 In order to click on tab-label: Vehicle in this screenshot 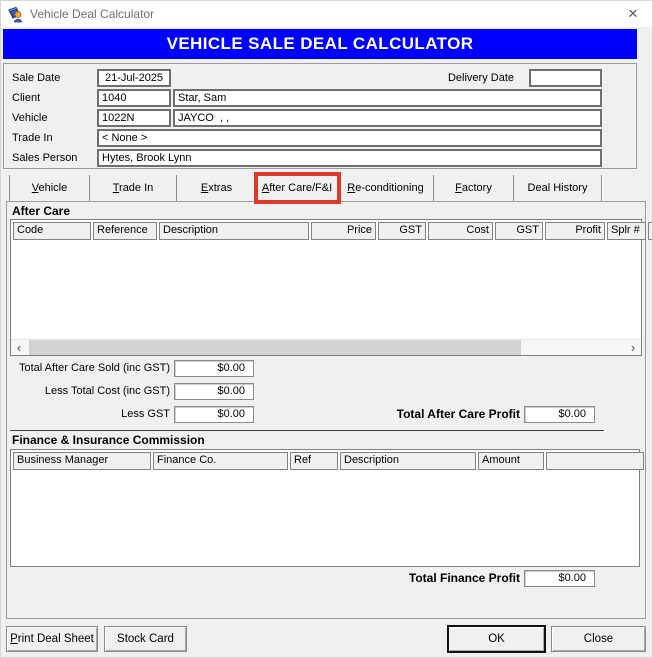, I will do `click(49, 188)`.